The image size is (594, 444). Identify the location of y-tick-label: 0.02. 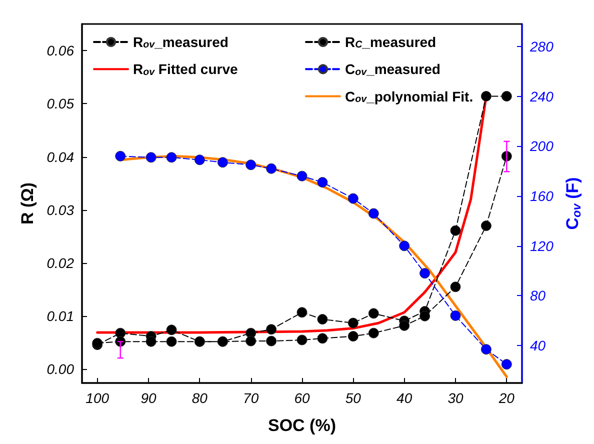
(60, 262).